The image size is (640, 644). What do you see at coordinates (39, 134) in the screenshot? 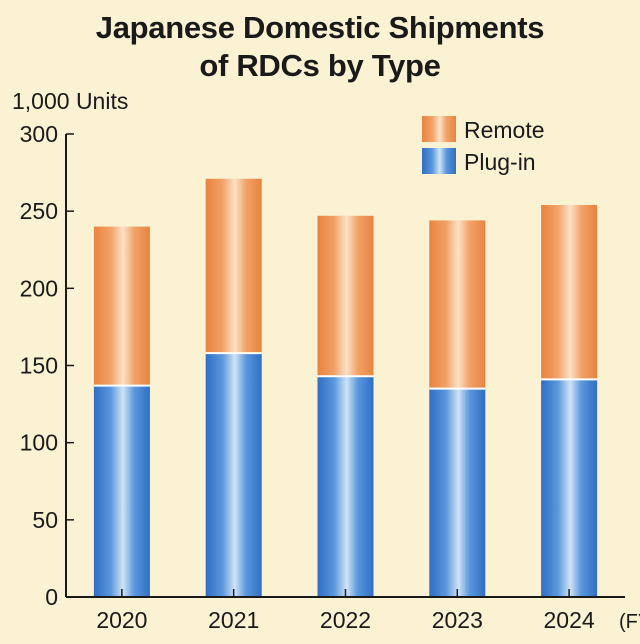
I see `y-tick-label: 300` at bounding box center [39, 134].